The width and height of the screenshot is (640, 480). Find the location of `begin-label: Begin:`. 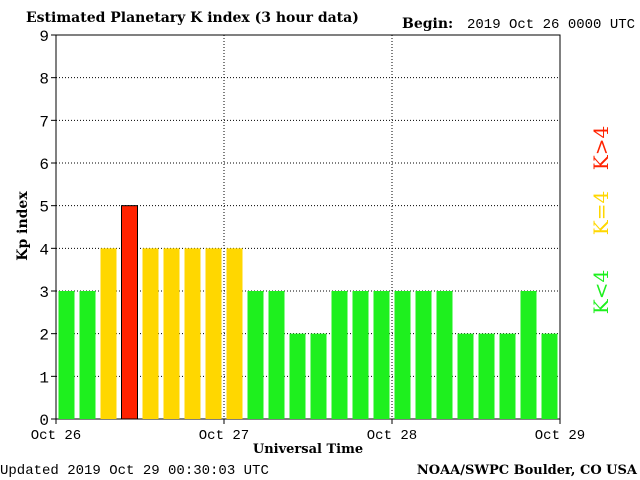

begin-label: Begin: is located at coordinates (427, 24).